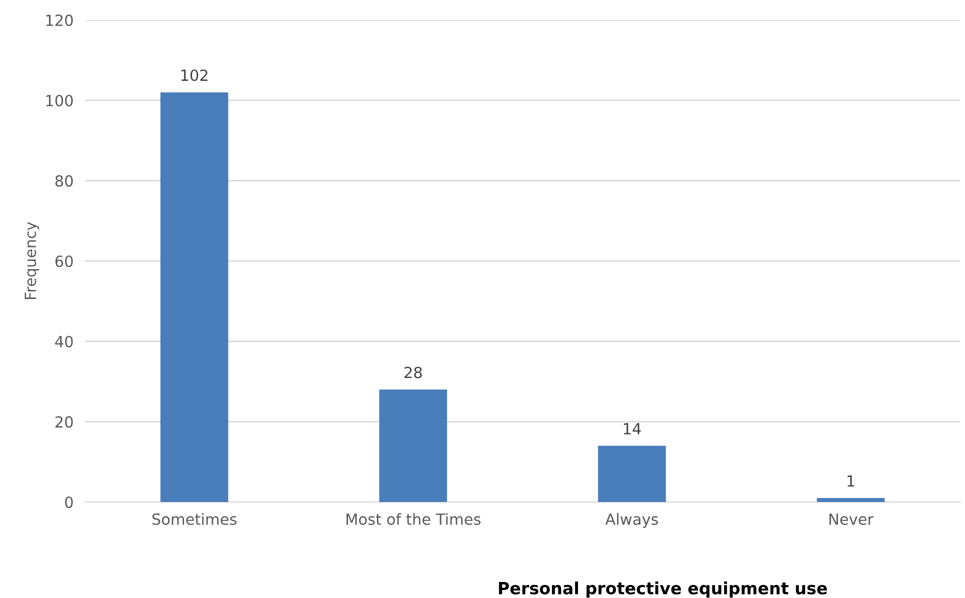 Image resolution: width=965 pixels, height=598 pixels. Describe the element at coordinates (851, 519) in the screenshot. I see `x-tick-label: Never` at that location.